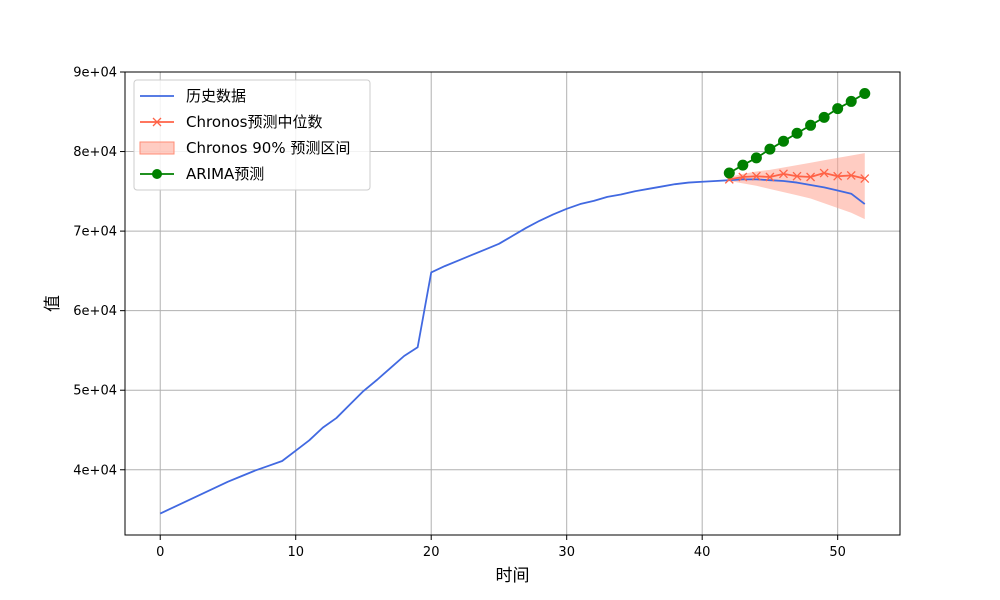  Describe the element at coordinates (95, 311) in the screenshot. I see `y-tick-label: 6e+04` at that location.